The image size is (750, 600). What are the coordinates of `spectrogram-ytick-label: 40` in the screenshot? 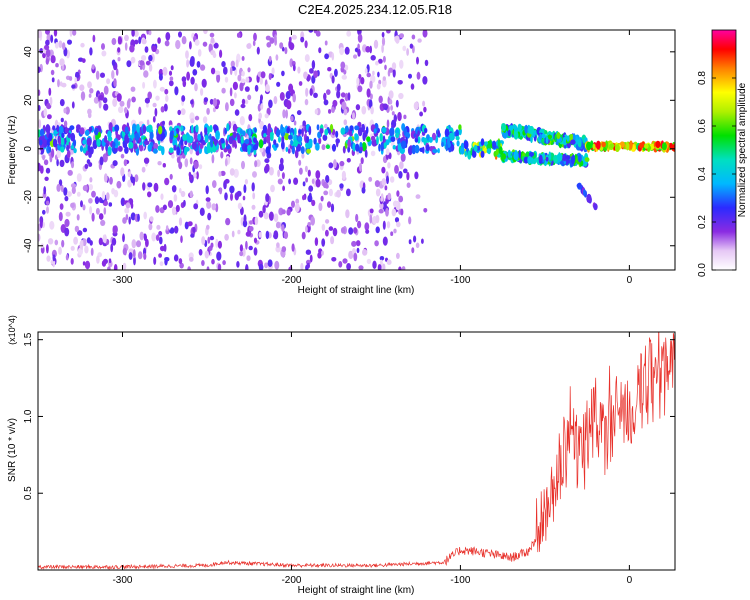 It's located at (28, 52).